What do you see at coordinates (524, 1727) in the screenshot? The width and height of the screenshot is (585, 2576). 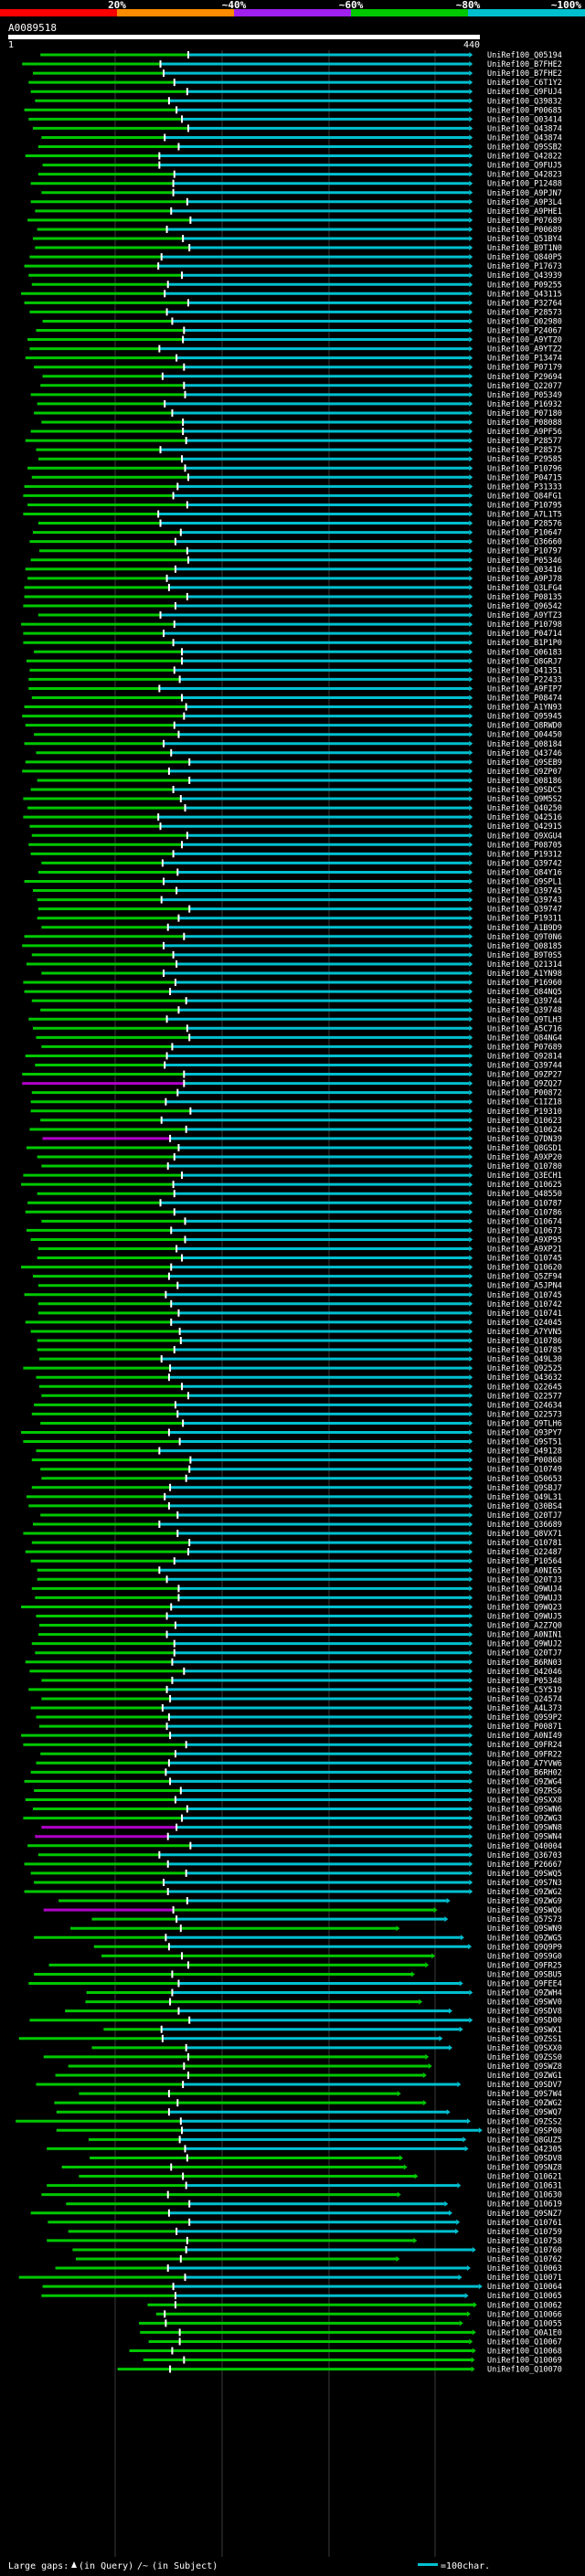 I see `hit-label: UniRef100_P00871` at bounding box center [524, 1727].